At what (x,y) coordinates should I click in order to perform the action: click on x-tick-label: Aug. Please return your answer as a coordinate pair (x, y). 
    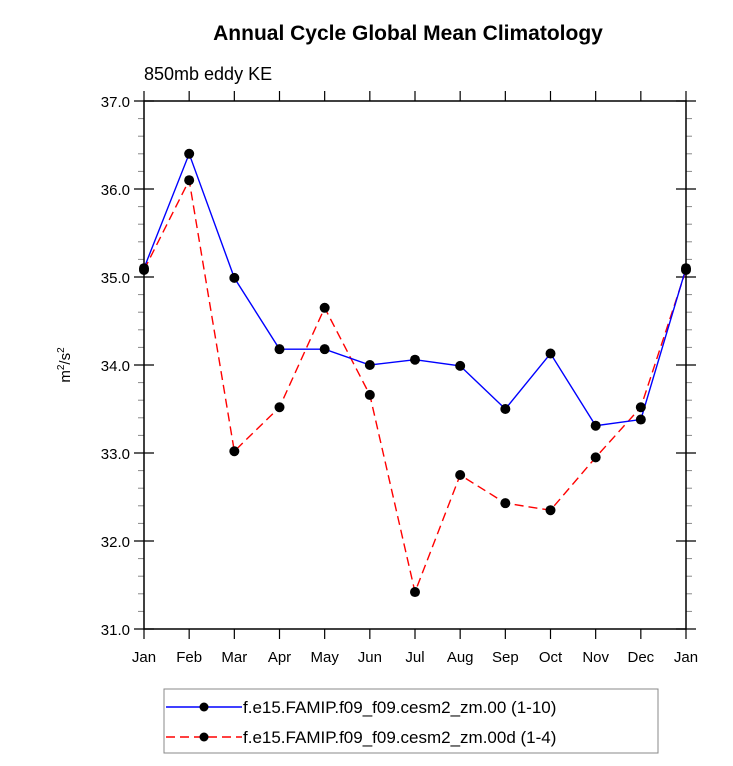
    Looking at the image, I should click on (460, 657).